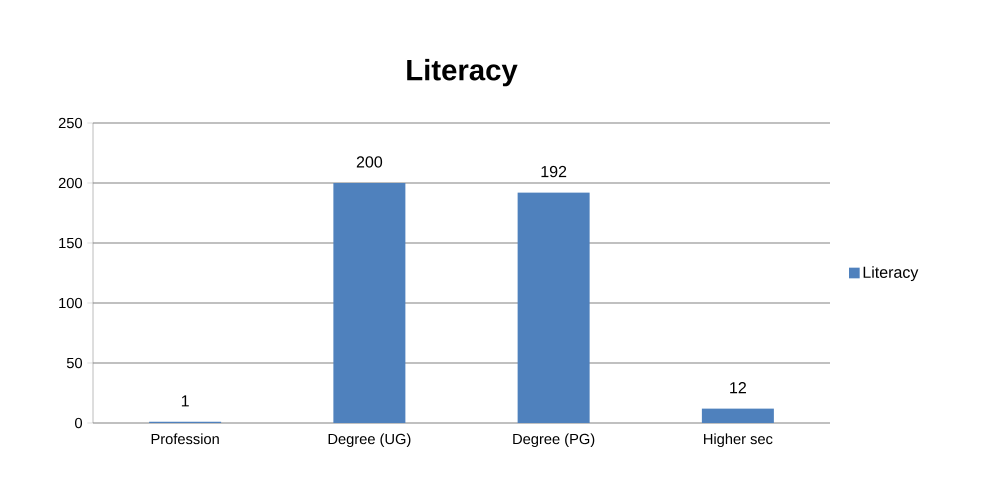  What do you see at coordinates (70, 183) in the screenshot?
I see `y-tick-label: 200` at bounding box center [70, 183].